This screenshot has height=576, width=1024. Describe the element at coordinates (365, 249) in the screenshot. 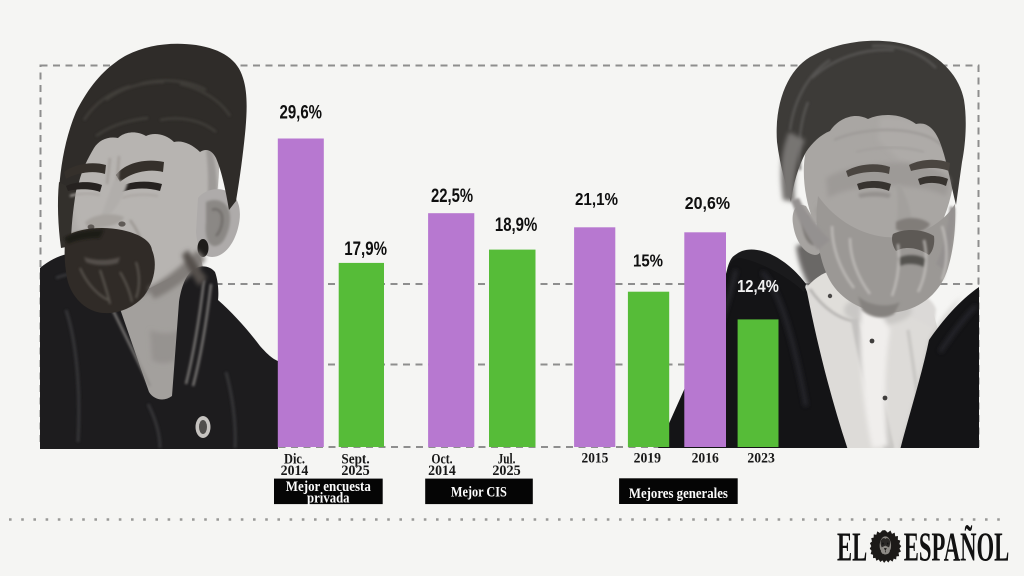

I see `svg-text: 17,9%` at that location.